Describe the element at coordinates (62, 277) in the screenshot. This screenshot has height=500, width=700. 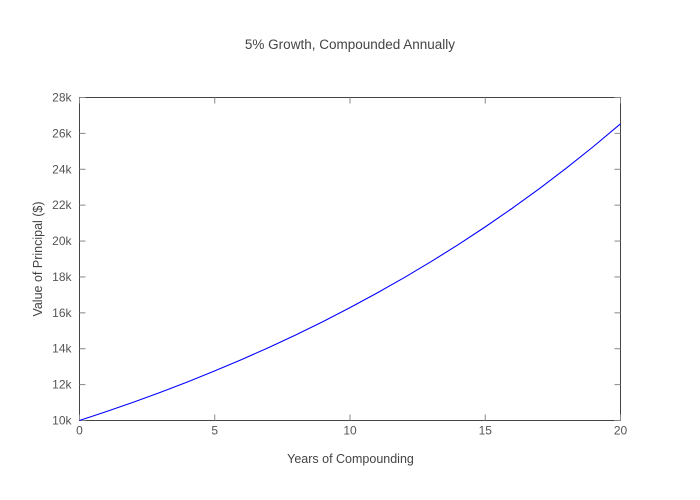
I see `y-tick-label: 18k` at that location.